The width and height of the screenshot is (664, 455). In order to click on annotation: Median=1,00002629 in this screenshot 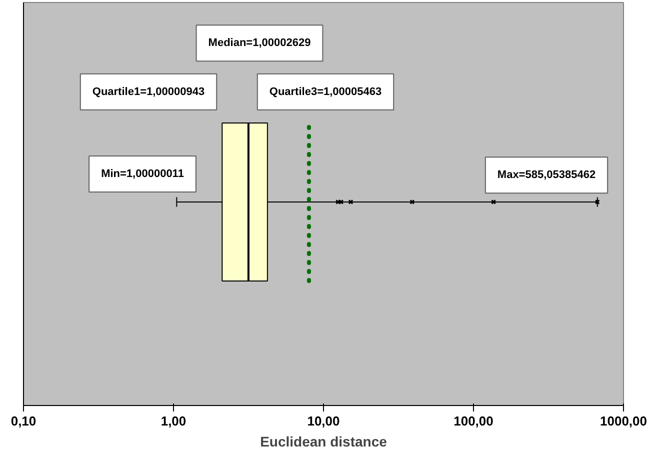, I will do `click(259, 43)`.